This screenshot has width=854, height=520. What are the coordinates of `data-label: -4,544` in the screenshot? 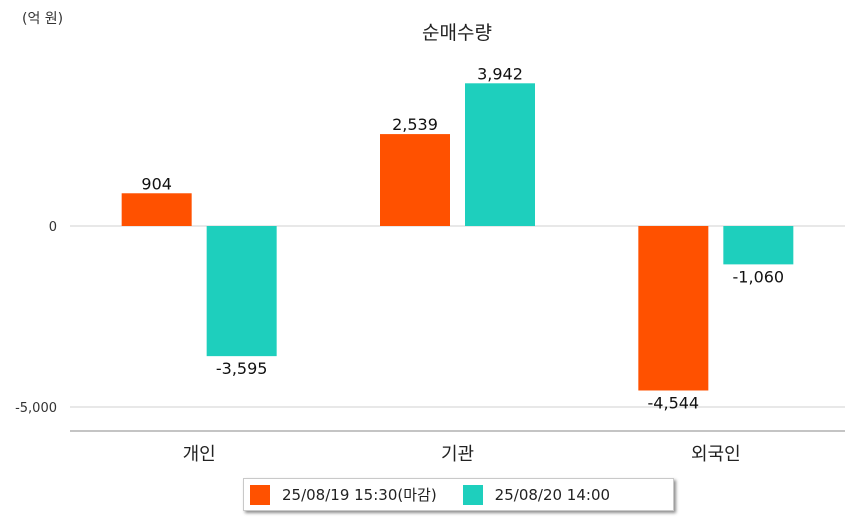 It's located at (674, 402).